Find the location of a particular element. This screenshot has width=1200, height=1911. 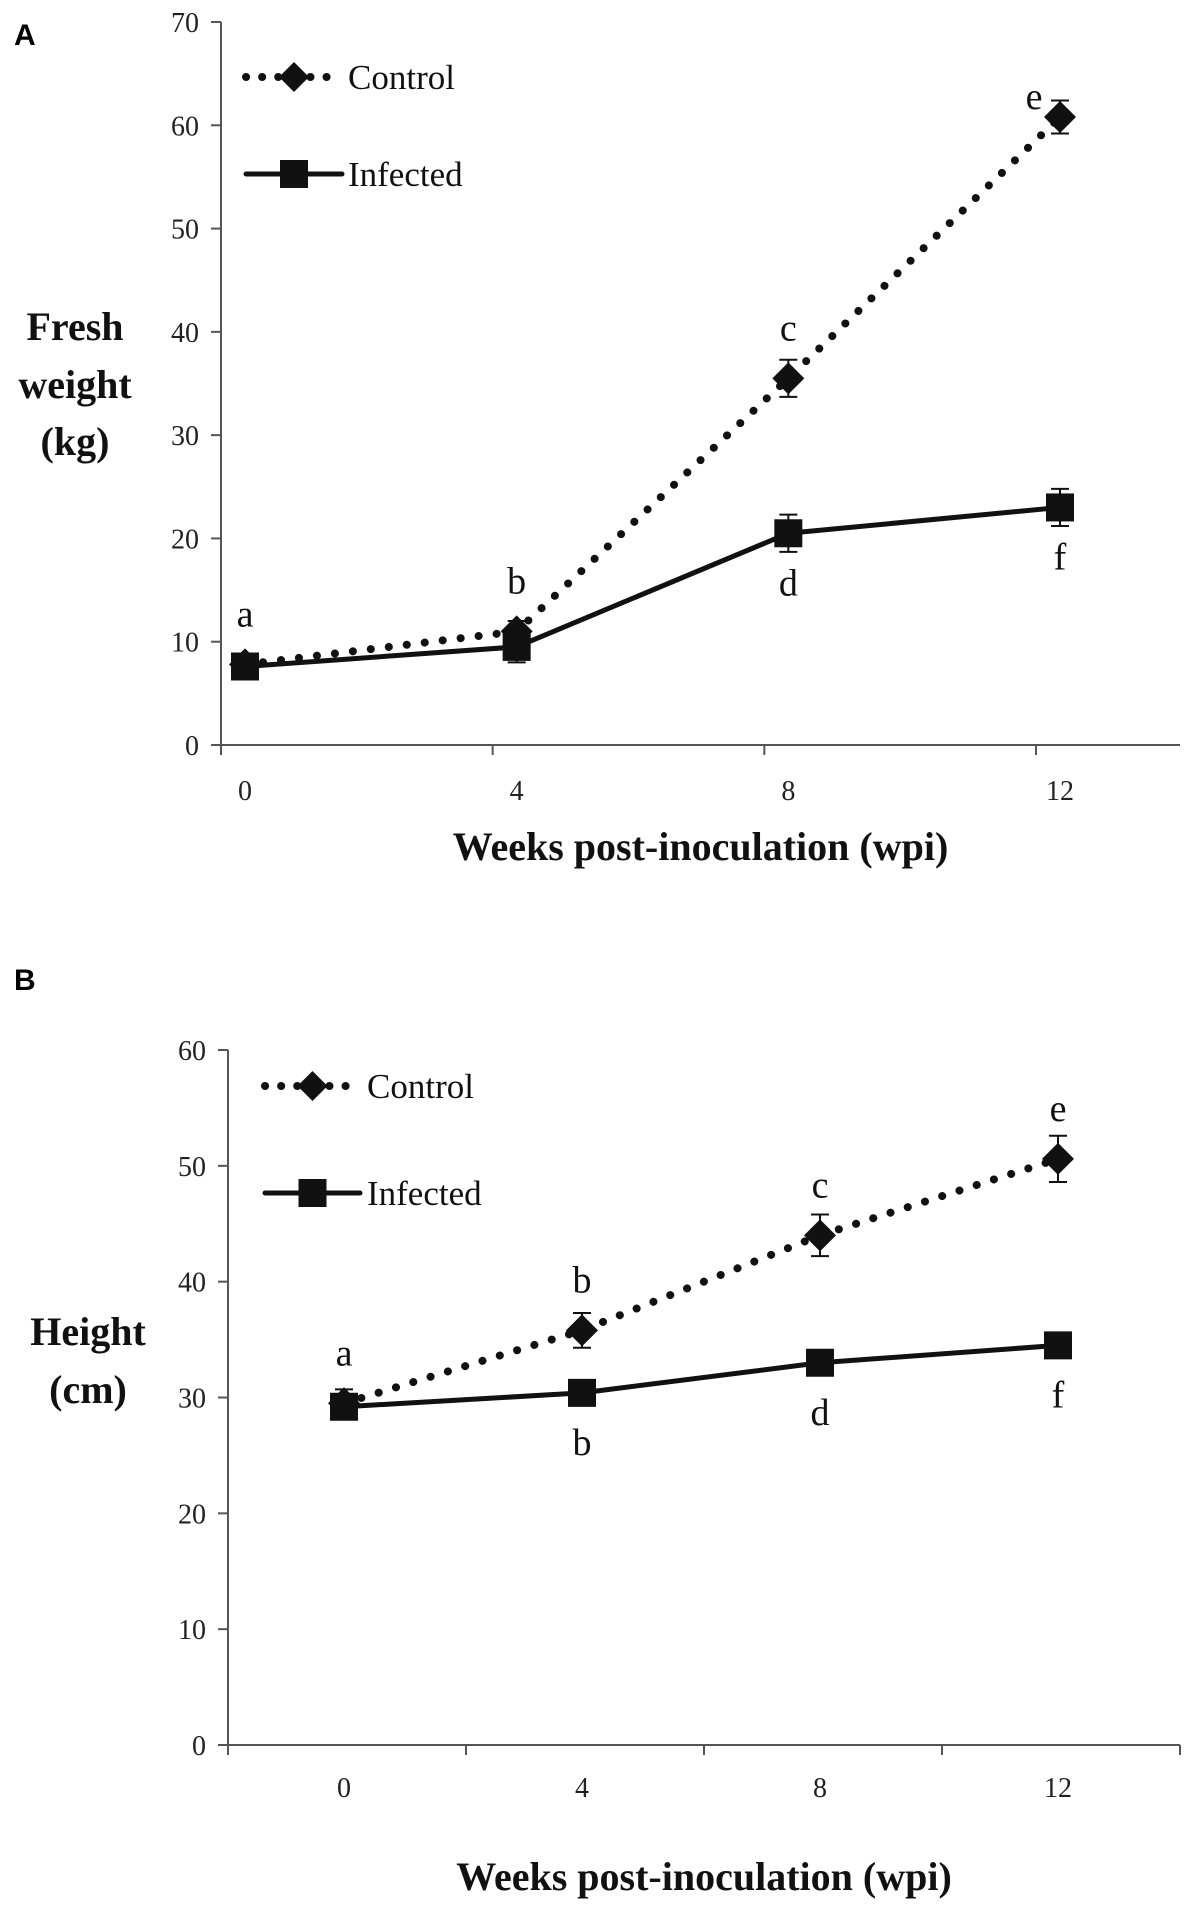

y-axis-title-line: weight is located at coordinates (75, 384).